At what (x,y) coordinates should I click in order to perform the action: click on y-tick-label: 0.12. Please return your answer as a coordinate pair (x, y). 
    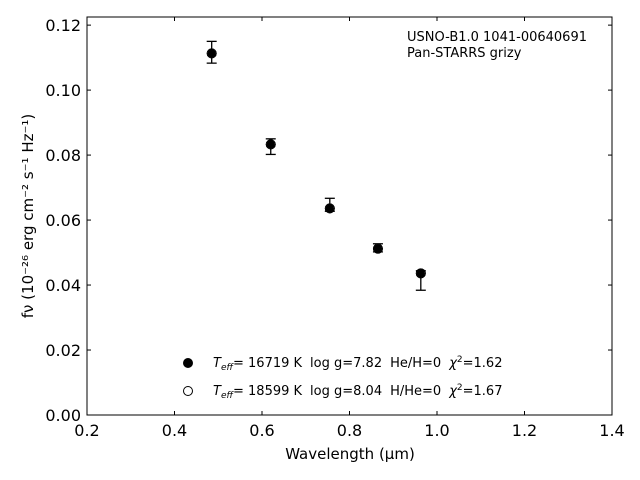
    Looking at the image, I should click on (63, 25).